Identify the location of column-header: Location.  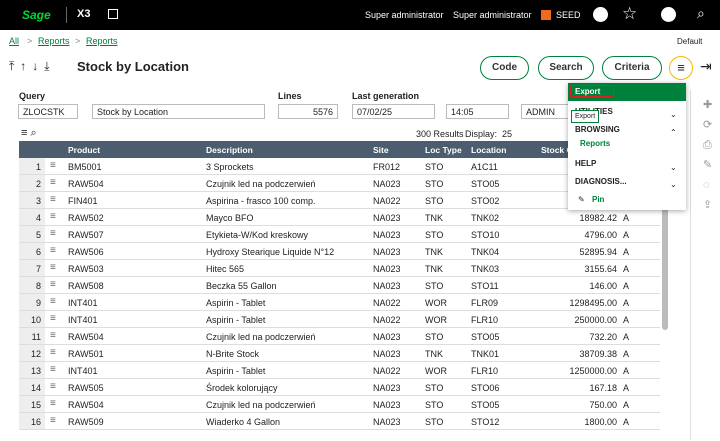
(488, 150).